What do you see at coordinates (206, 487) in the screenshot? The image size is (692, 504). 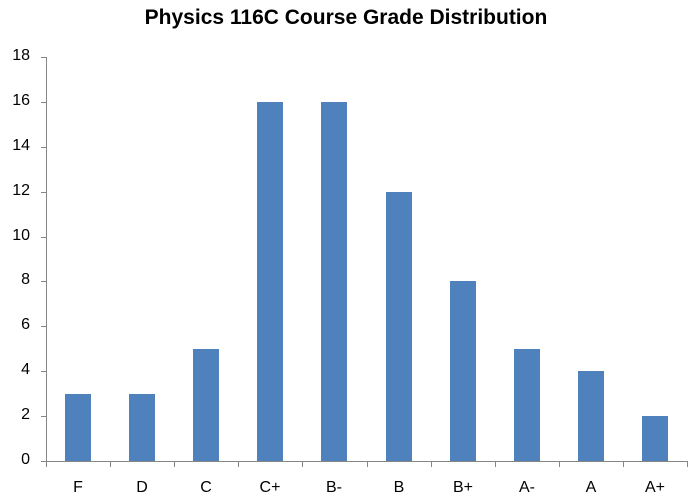 I see `x-tick-label: C` at bounding box center [206, 487].